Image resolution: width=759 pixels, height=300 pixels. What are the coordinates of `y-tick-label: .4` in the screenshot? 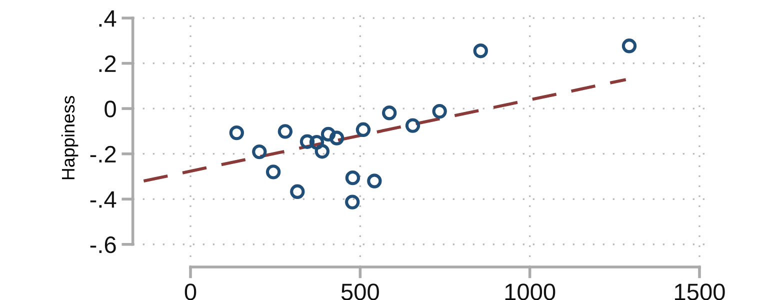 It's located at (107, 18).